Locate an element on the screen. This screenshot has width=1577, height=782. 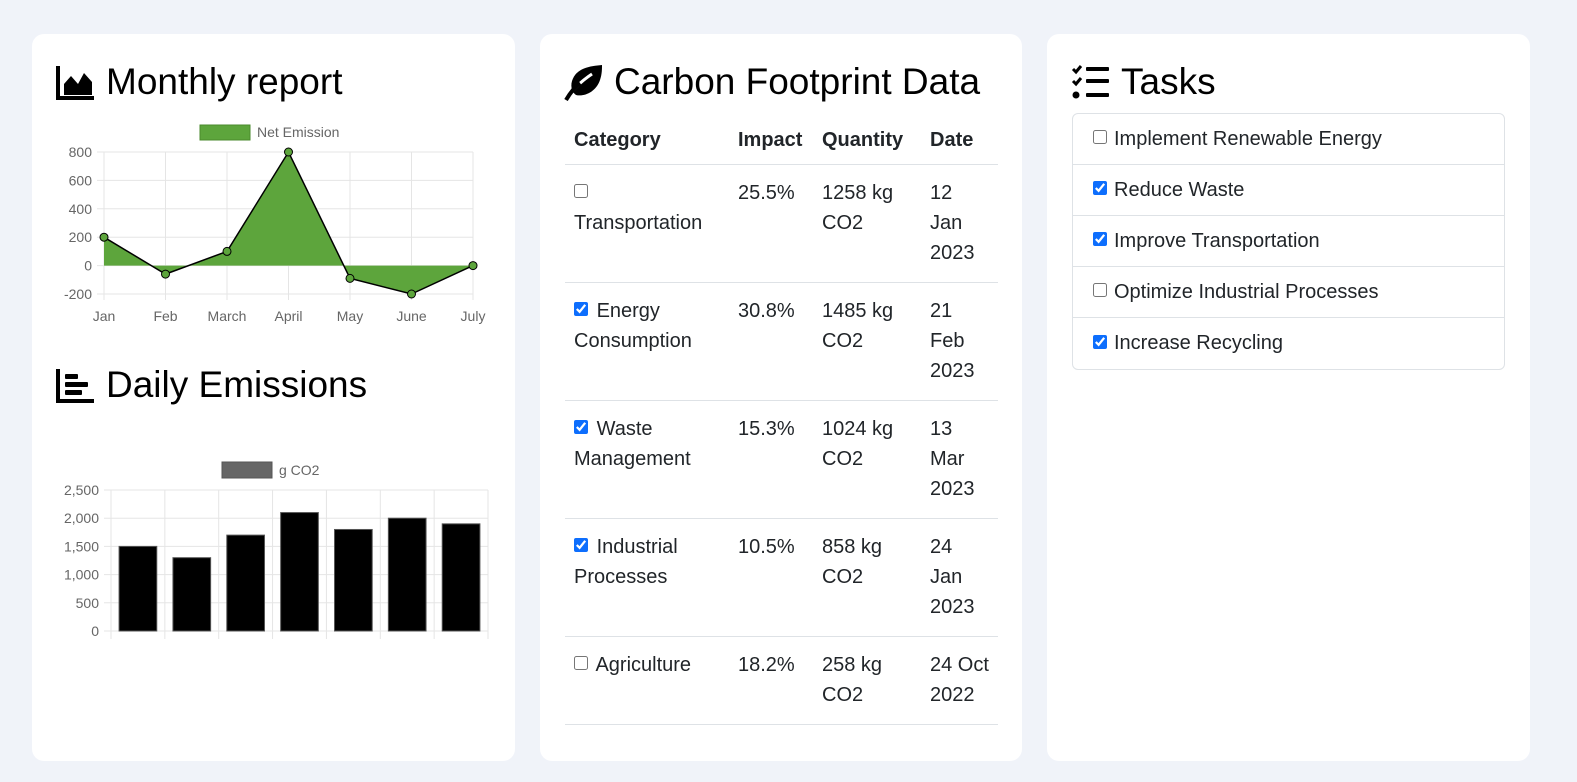
leaf-icon is located at coordinates (583, 82).